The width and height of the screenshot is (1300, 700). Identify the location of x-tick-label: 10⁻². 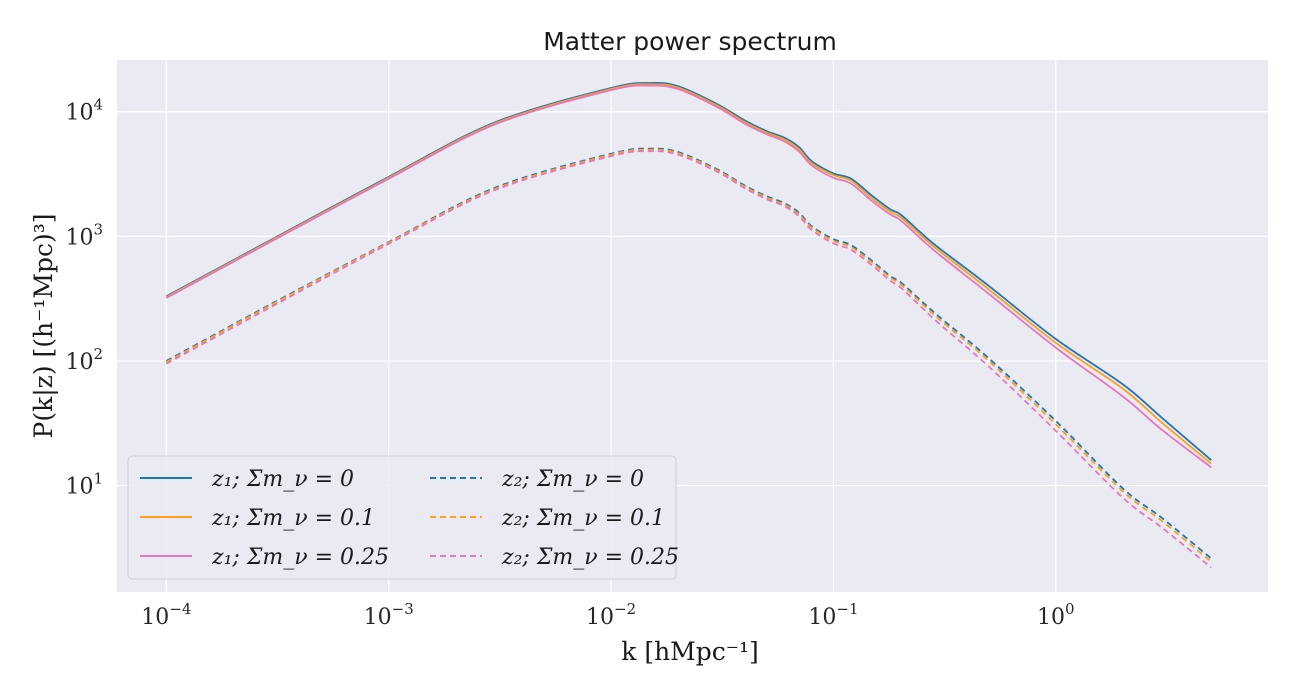
(611, 615).